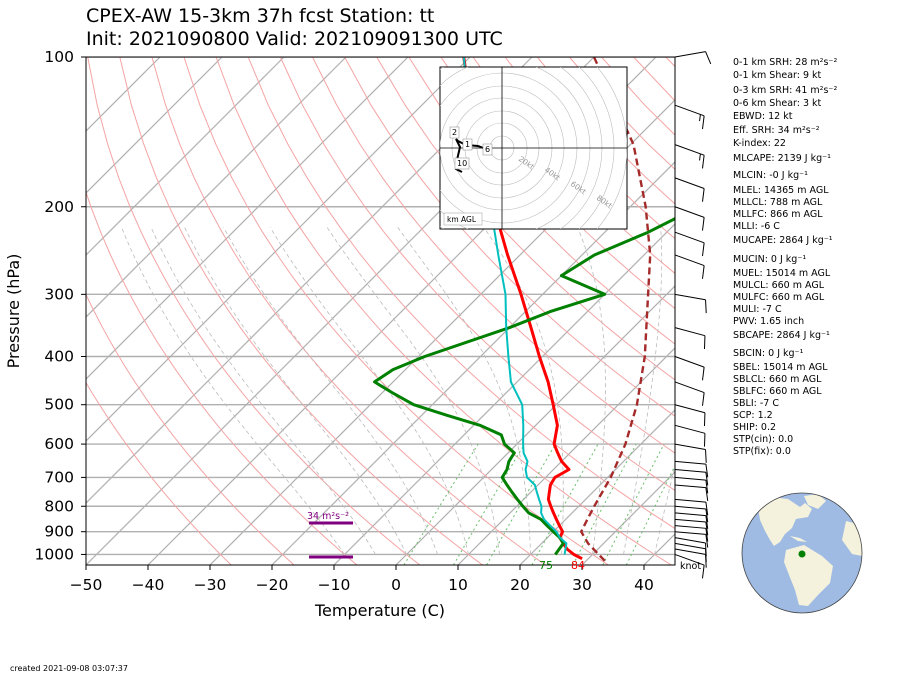 This screenshot has width=906, height=675. Describe the element at coordinates (59, 506) in the screenshot. I see `y-tick-label: 800` at that location.